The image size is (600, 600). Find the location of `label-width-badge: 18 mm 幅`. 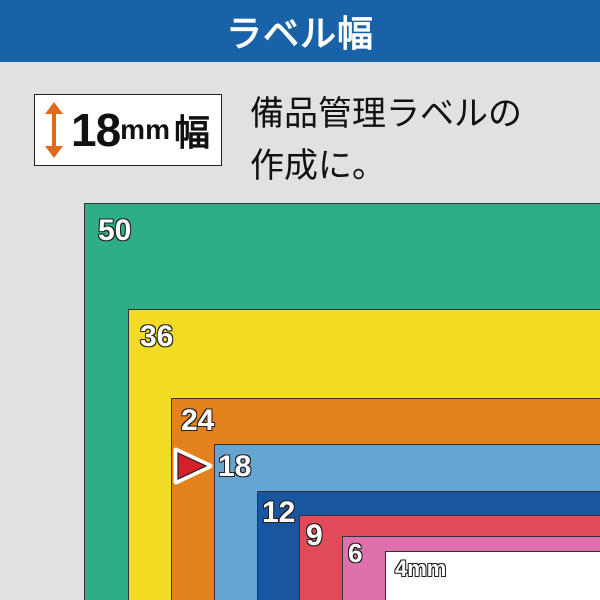

label-width-badge: 18 mm 幅 is located at coordinates (128, 130).